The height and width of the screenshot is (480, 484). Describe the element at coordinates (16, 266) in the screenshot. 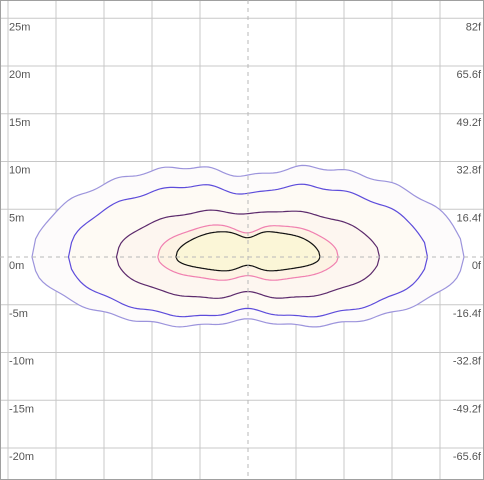

I see `left-tick-label: 0m` at that location.